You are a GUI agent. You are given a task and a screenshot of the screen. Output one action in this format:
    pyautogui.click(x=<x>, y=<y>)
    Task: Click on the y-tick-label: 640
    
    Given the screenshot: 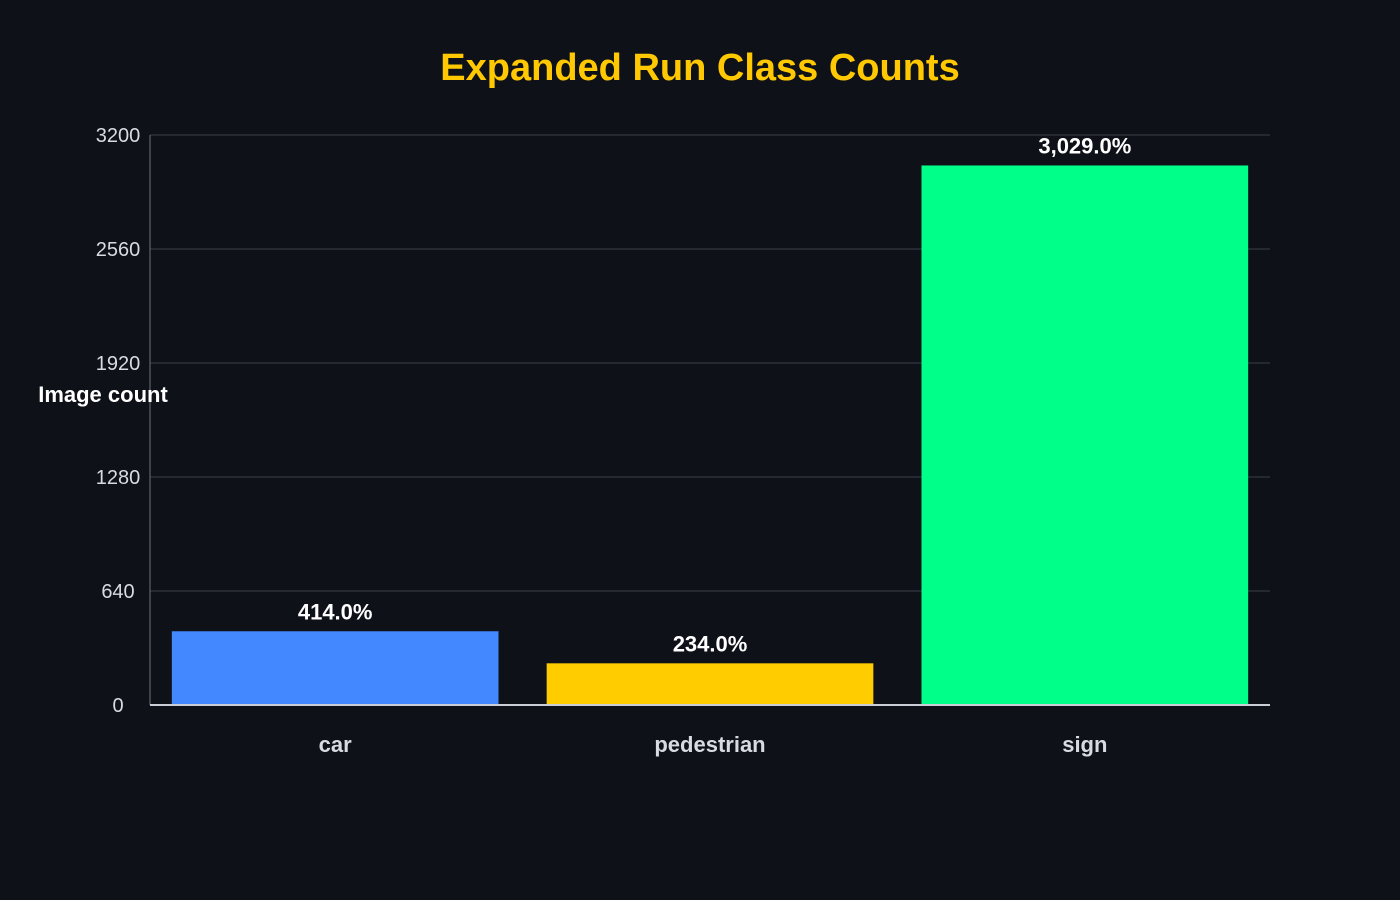 What is the action you would take?
    pyautogui.click(x=117, y=592)
    